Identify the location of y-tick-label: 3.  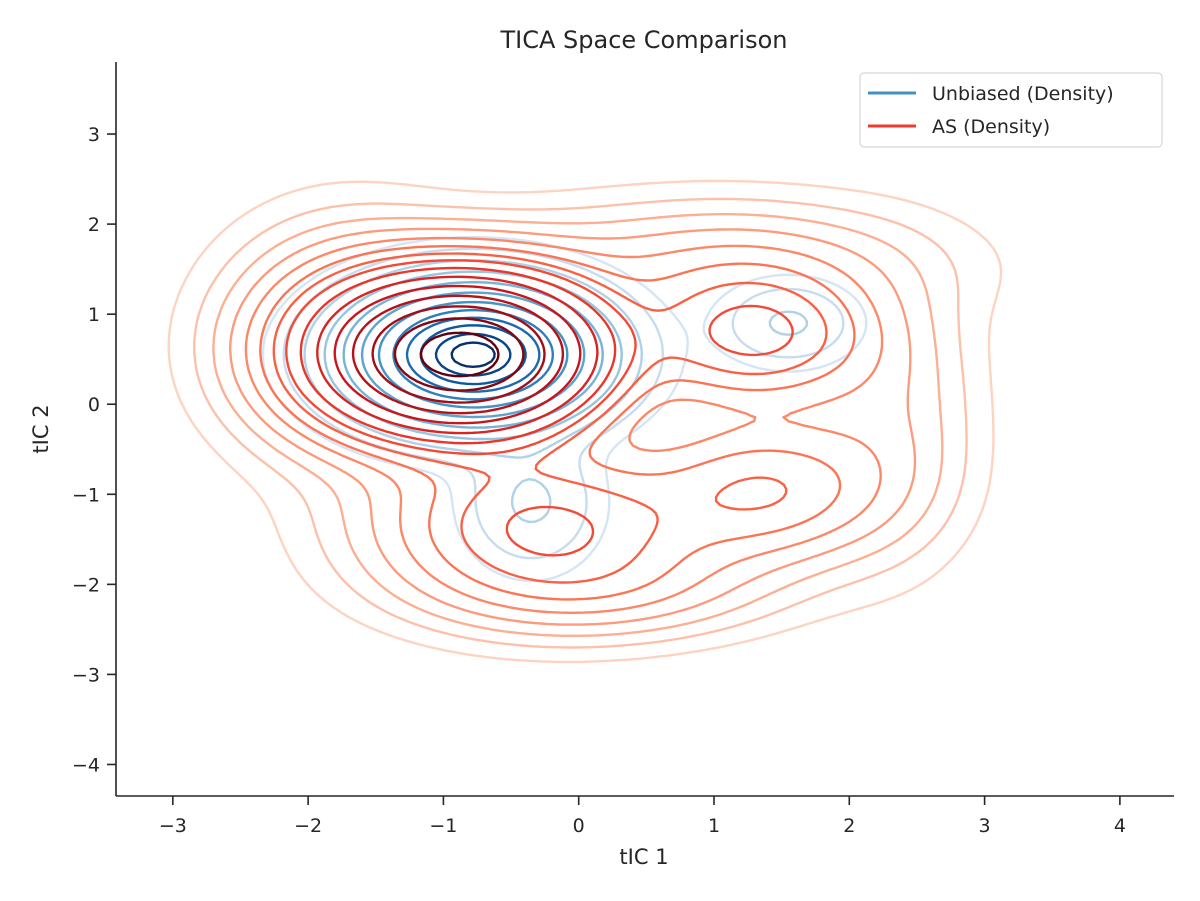
(94, 135).